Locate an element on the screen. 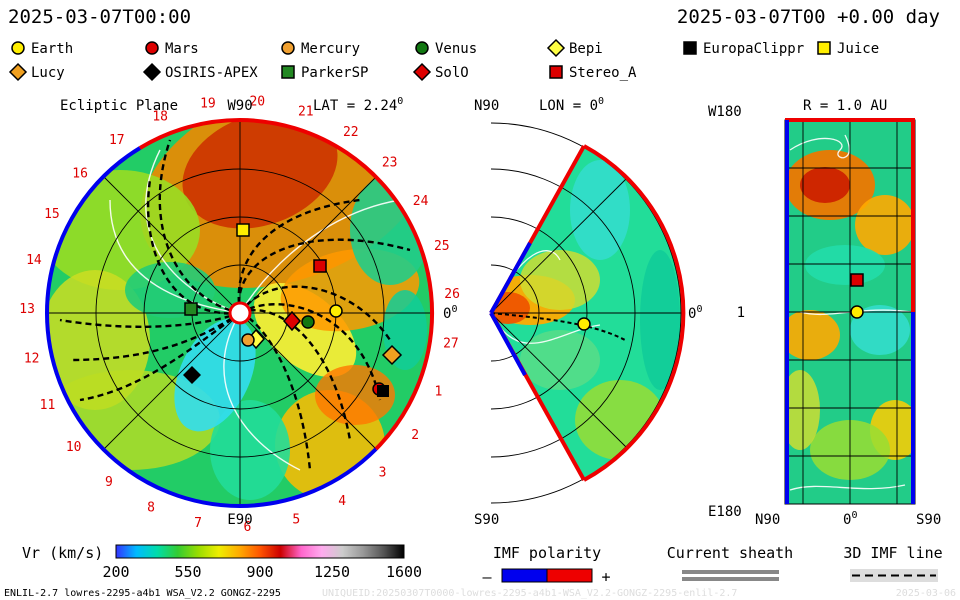  legend-item-bepi: Bepi is located at coordinates (574, 48).